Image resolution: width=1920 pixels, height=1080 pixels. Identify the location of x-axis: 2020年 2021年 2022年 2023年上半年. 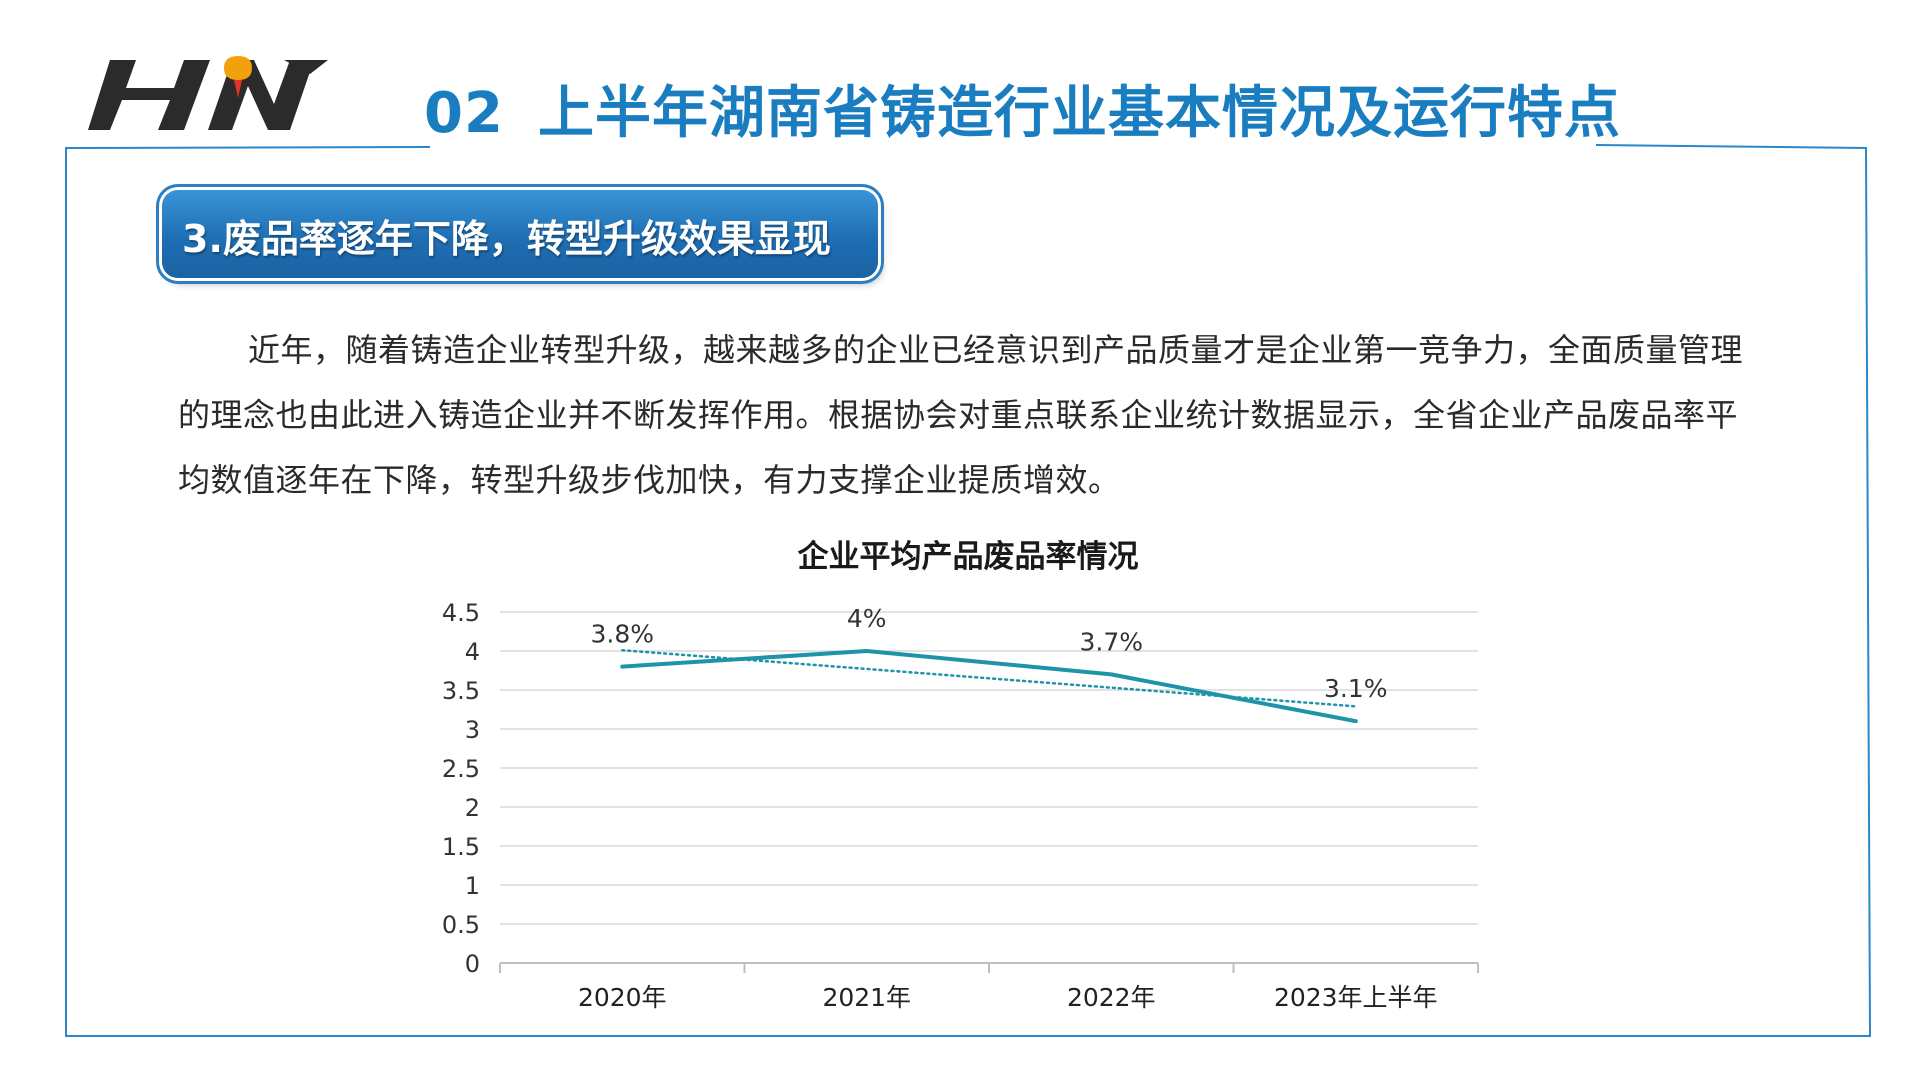
(989, 987).